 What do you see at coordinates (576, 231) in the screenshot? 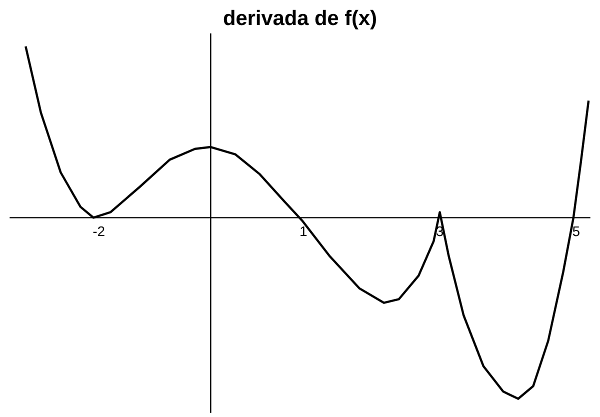
I see `x-tick-label: 5` at bounding box center [576, 231].